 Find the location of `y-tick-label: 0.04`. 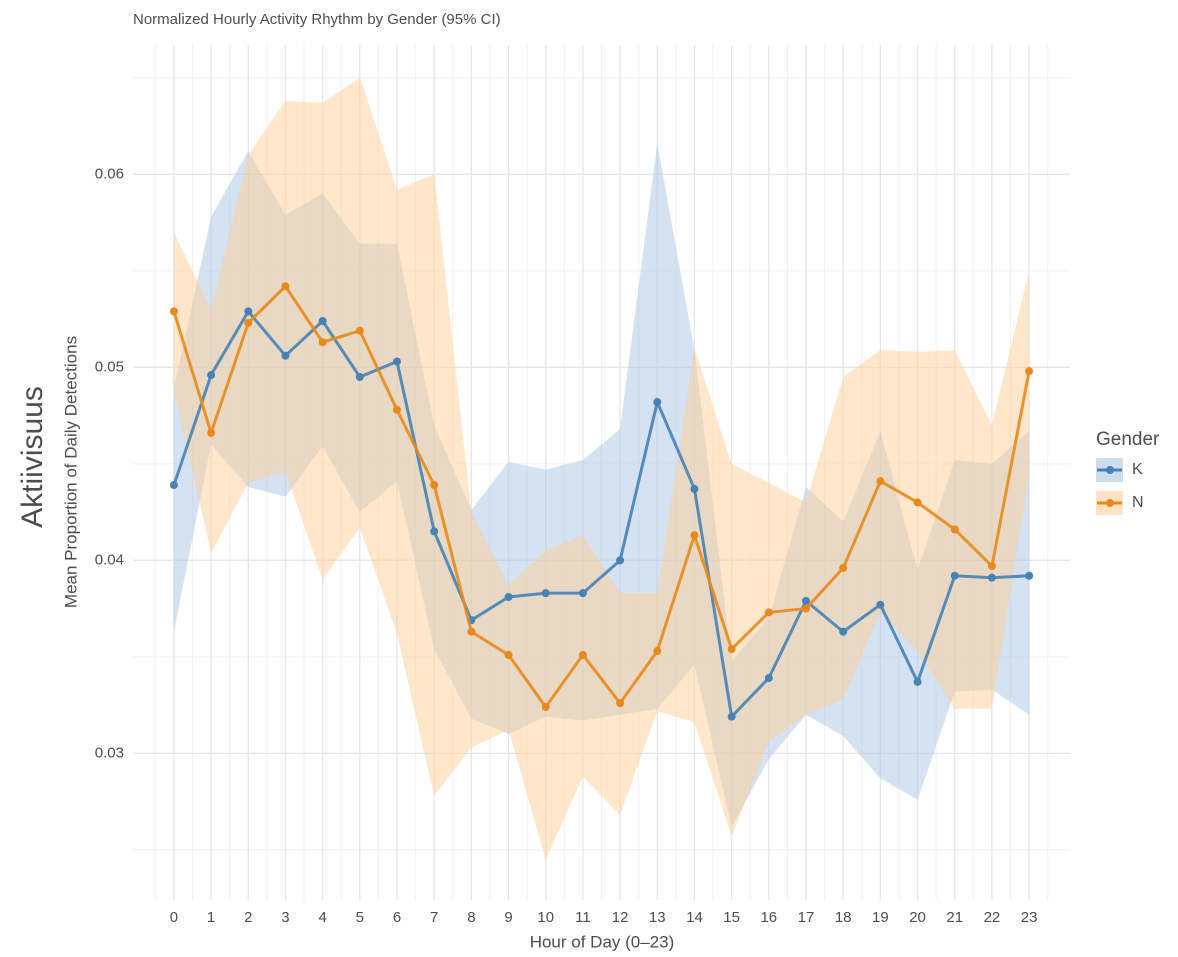

y-tick-label: 0.04 is located at coordinates (109, 559).